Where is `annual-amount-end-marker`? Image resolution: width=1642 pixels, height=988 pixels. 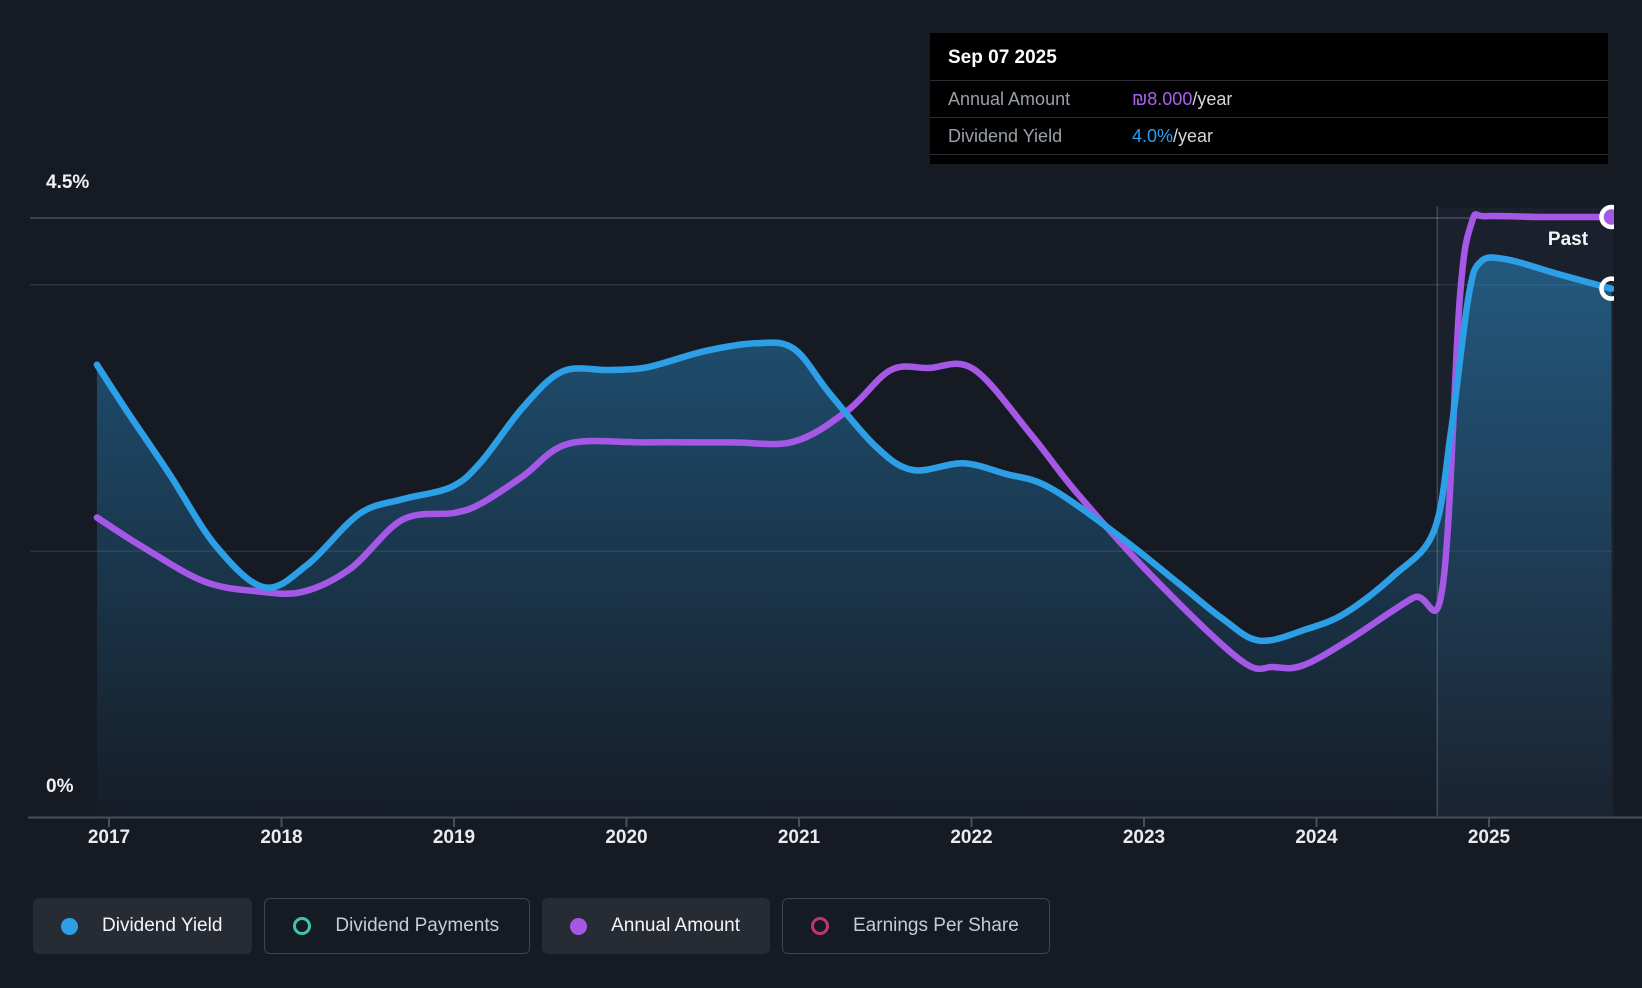
annual-amount-end-marker is located at coordinates (1606, 217).